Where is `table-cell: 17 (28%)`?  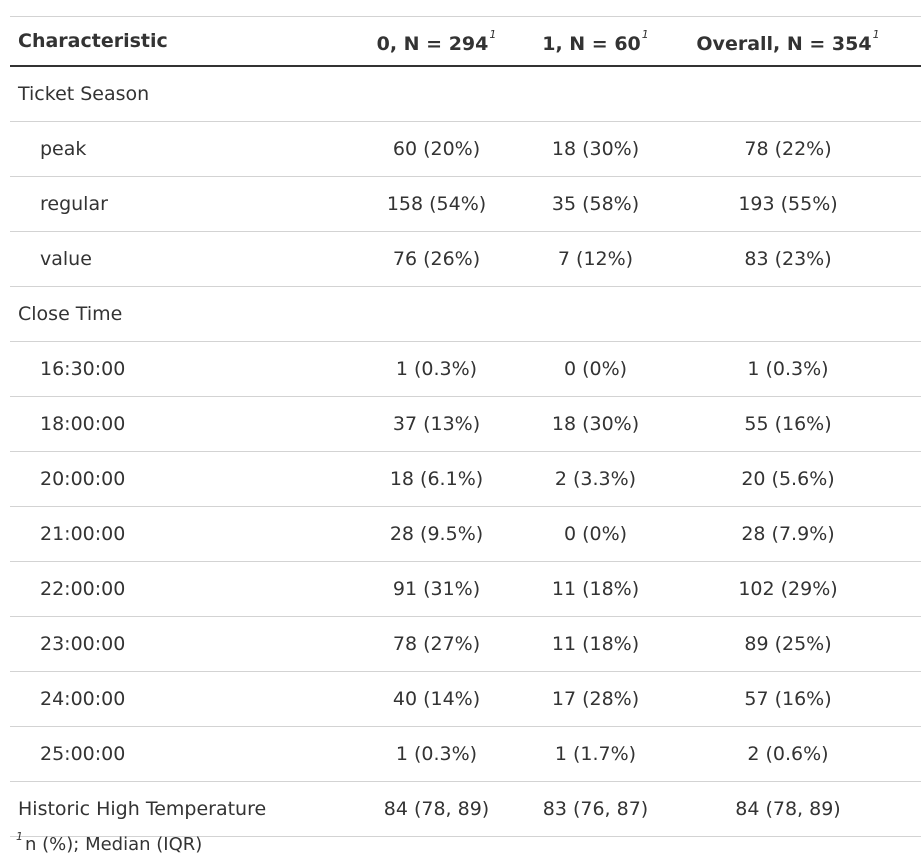 table-cell: 17 (28%) is located at coordinates (595, 699).